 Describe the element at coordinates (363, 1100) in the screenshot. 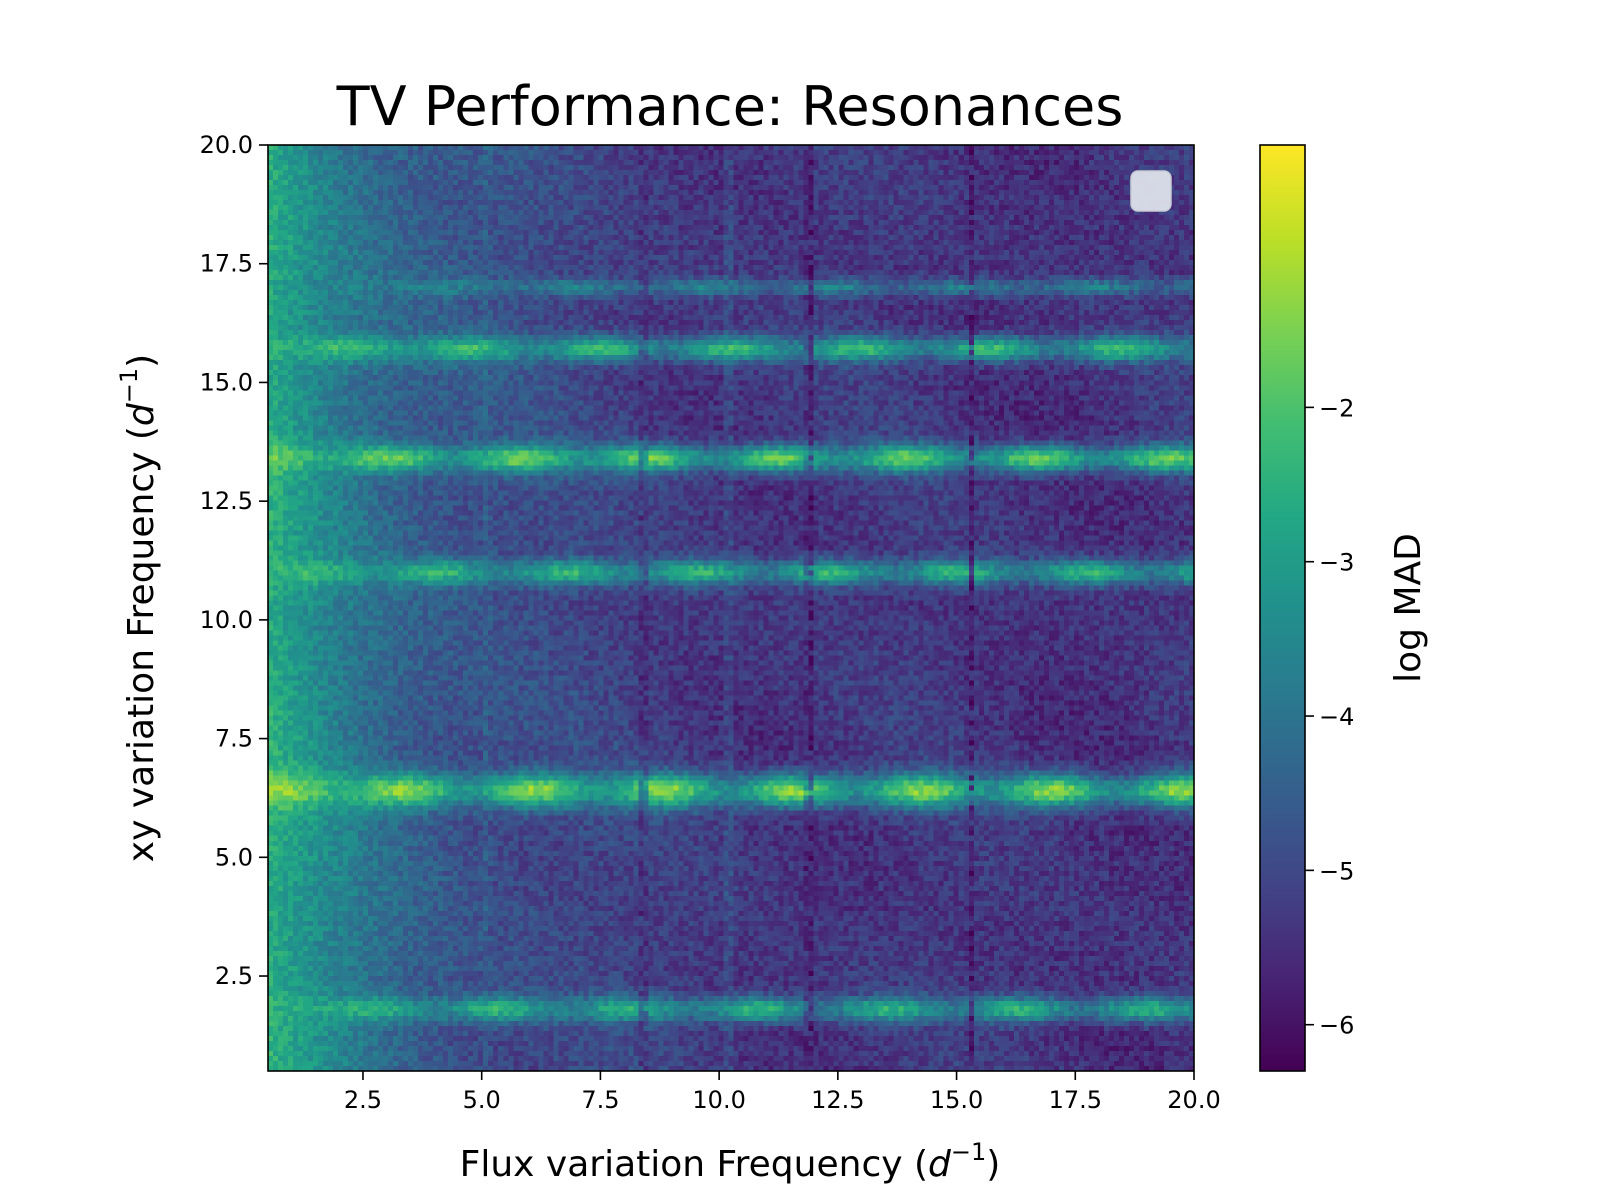

I see `x-tick-label: 2.5` at that location.